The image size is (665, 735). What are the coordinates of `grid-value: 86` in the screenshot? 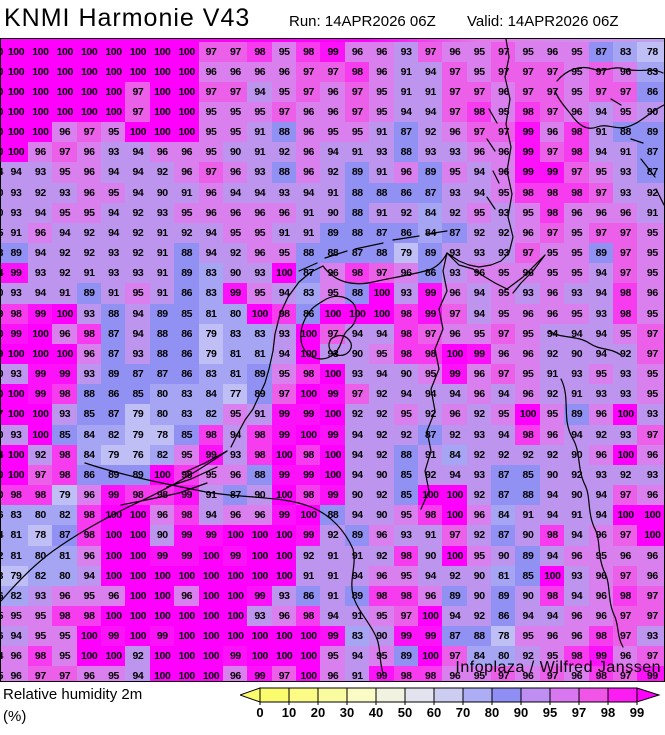 It's located at (504, 616).